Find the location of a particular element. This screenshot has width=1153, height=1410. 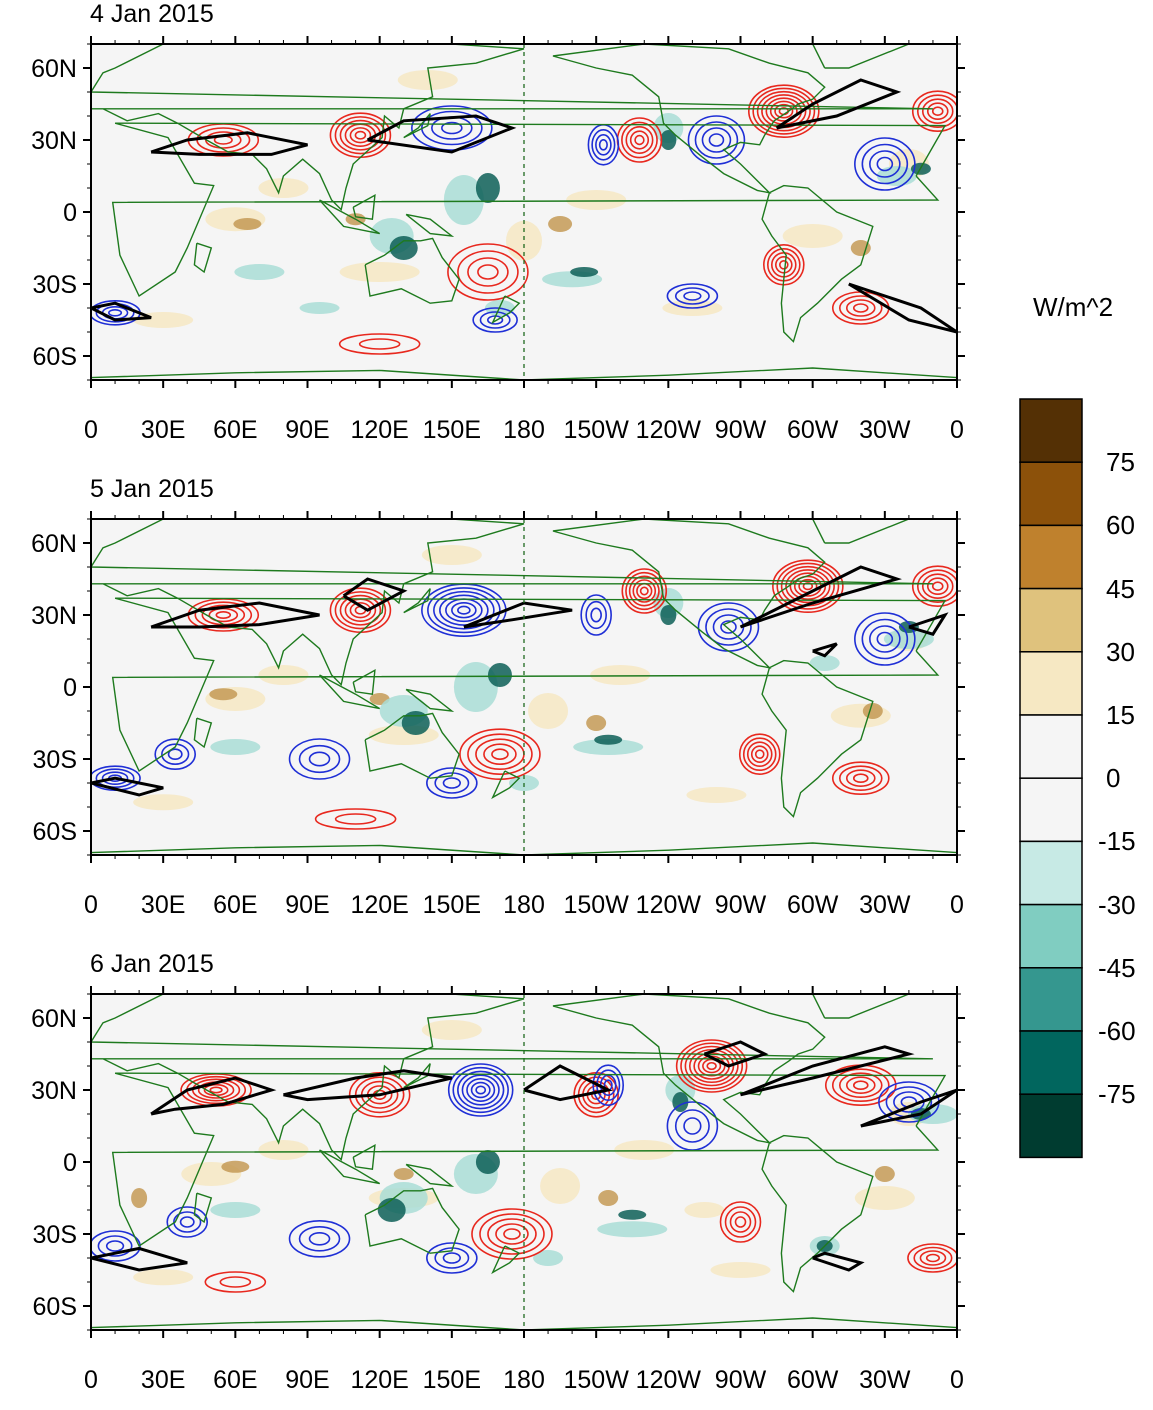

x-tick-label: 90W is located at coordinates (741, 1380).